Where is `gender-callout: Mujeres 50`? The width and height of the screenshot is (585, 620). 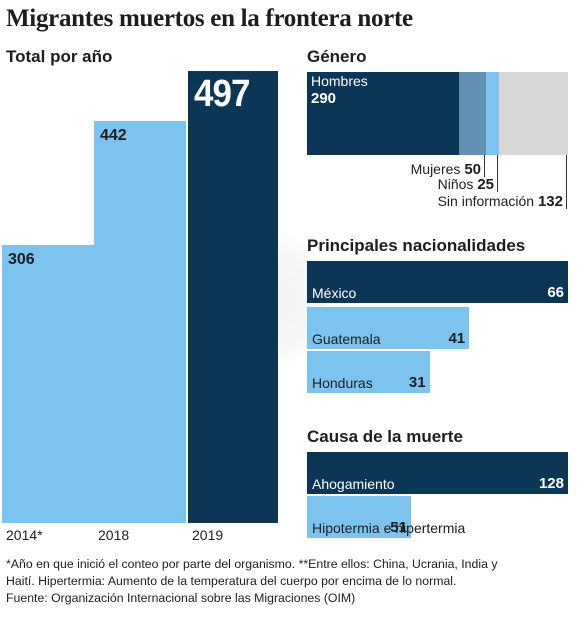
gender-callout: Mujeres 50 is located at coordinates (446, 169).